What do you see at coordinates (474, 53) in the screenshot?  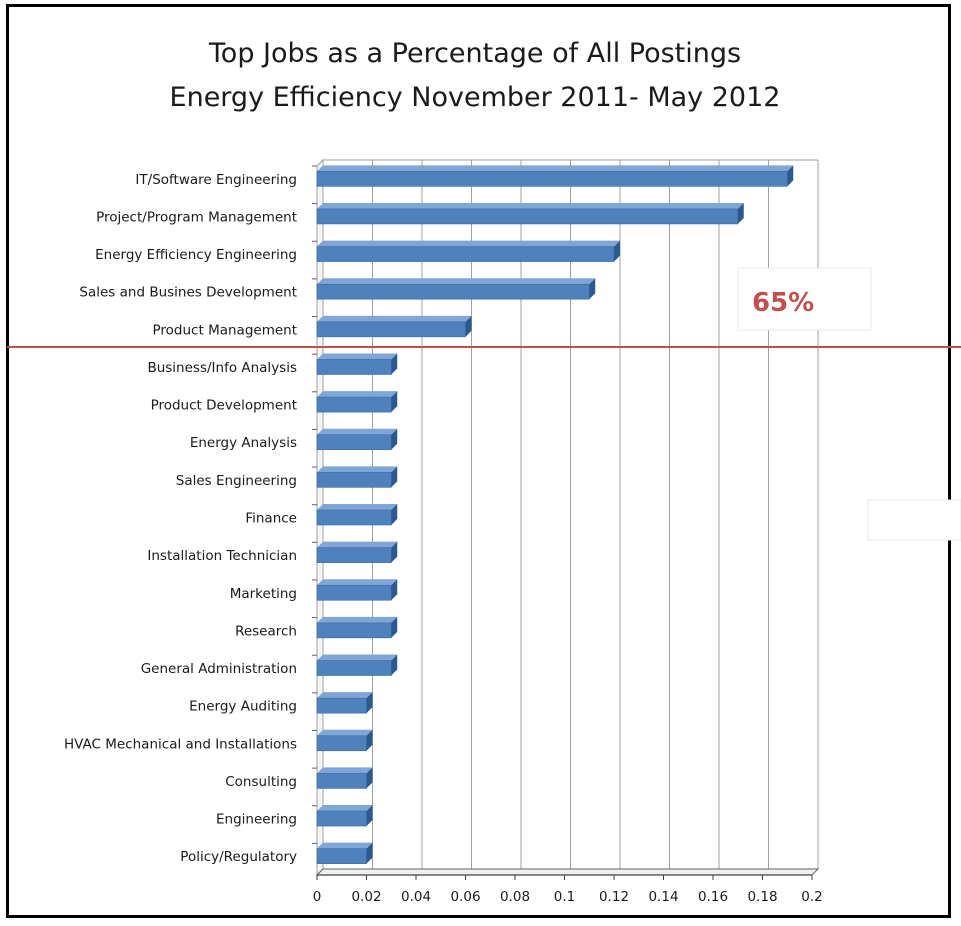 I see `chart-title: Top Jobs as a Percentage of All Postings` at bounding box center [474, 53].